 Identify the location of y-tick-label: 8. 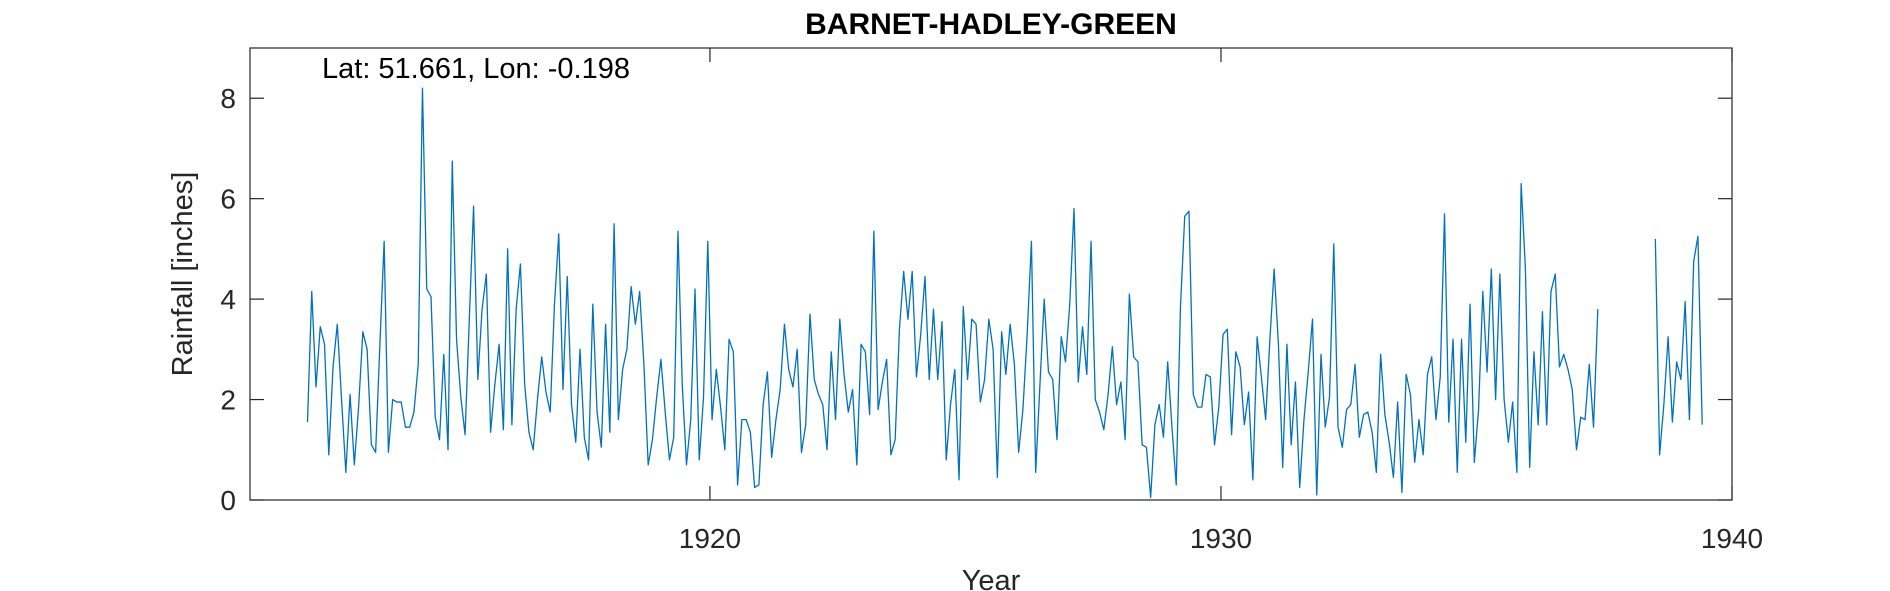
(228, 98).